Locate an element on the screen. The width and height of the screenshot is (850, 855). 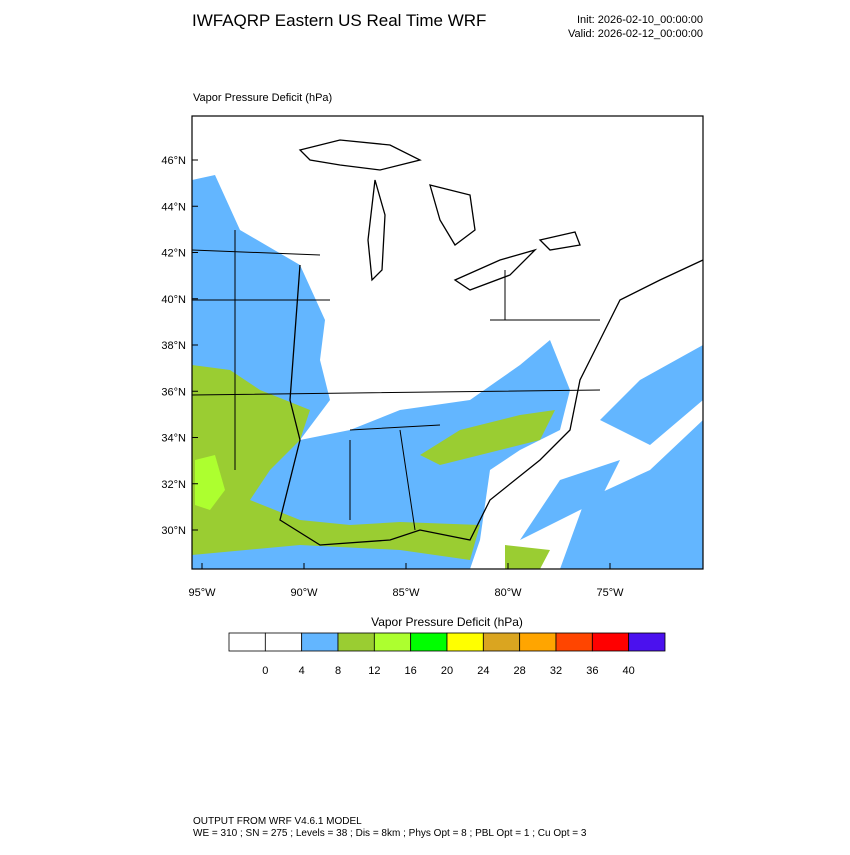
lat-label: 46°N is located at coordinates (173, 161).